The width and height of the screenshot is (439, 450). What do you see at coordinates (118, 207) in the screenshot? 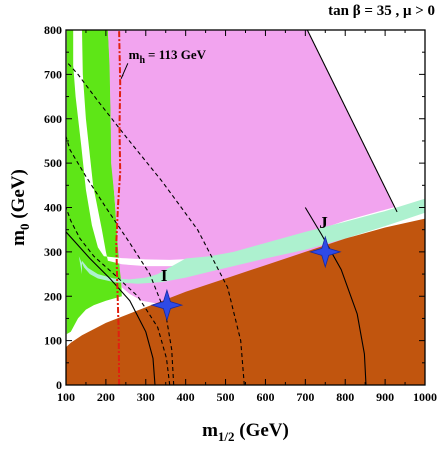
I see `higgs-mass-contour` at bounding box center [118, 207].